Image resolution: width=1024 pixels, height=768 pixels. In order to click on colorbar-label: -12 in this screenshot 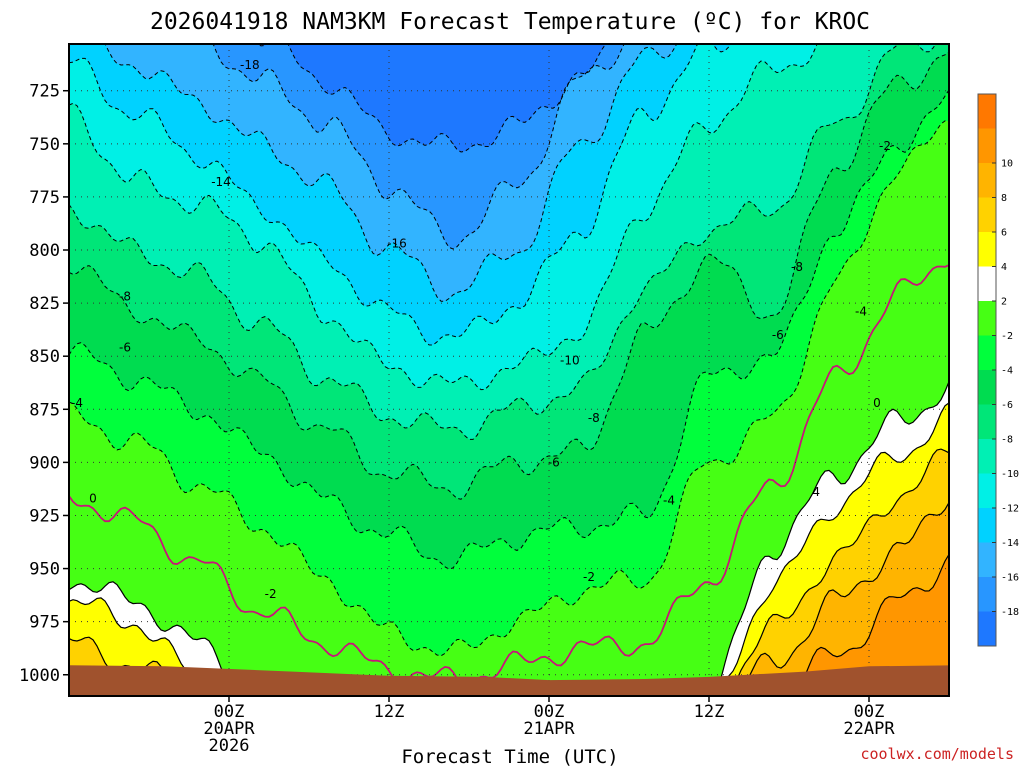, I will do `click(1010, 509)`.